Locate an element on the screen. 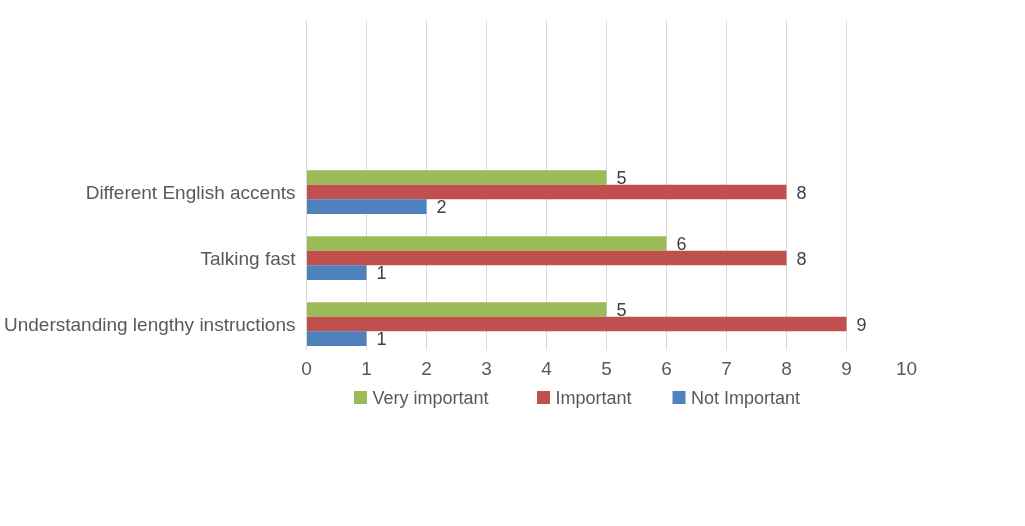  legend-label: Important is located at coordinates (593, 397).